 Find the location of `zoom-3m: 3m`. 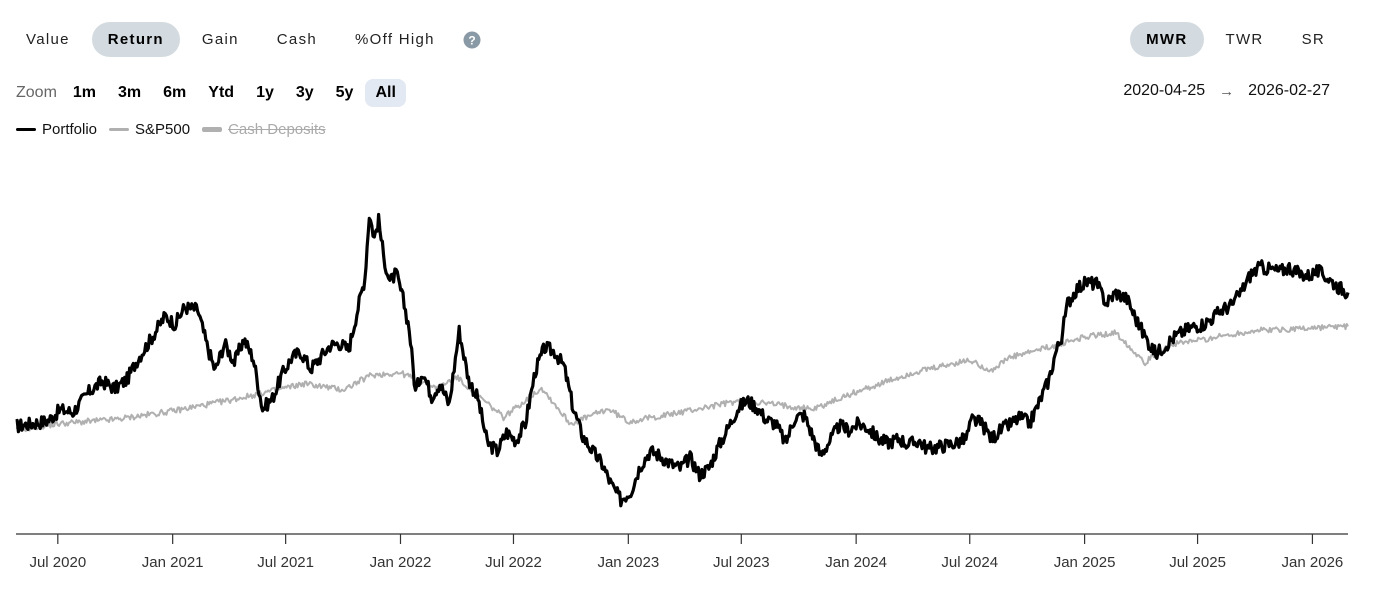

zoom-3m: 3m is located at coordinates (130, 92).